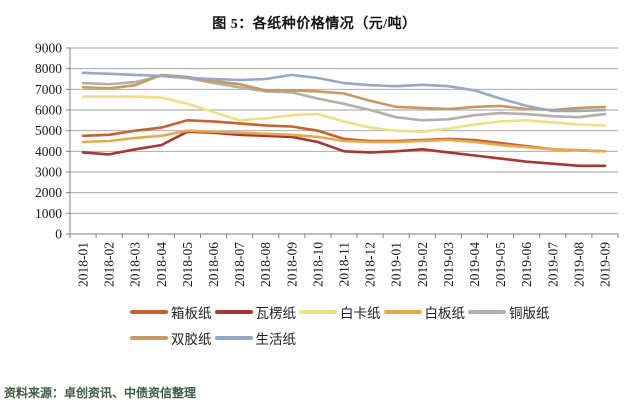 The width and height of the screenshot is (629, 413). Describe the element at coordinates (161, 264) in the screenshot. I see `x-tick-label: 2018-04` at that location.